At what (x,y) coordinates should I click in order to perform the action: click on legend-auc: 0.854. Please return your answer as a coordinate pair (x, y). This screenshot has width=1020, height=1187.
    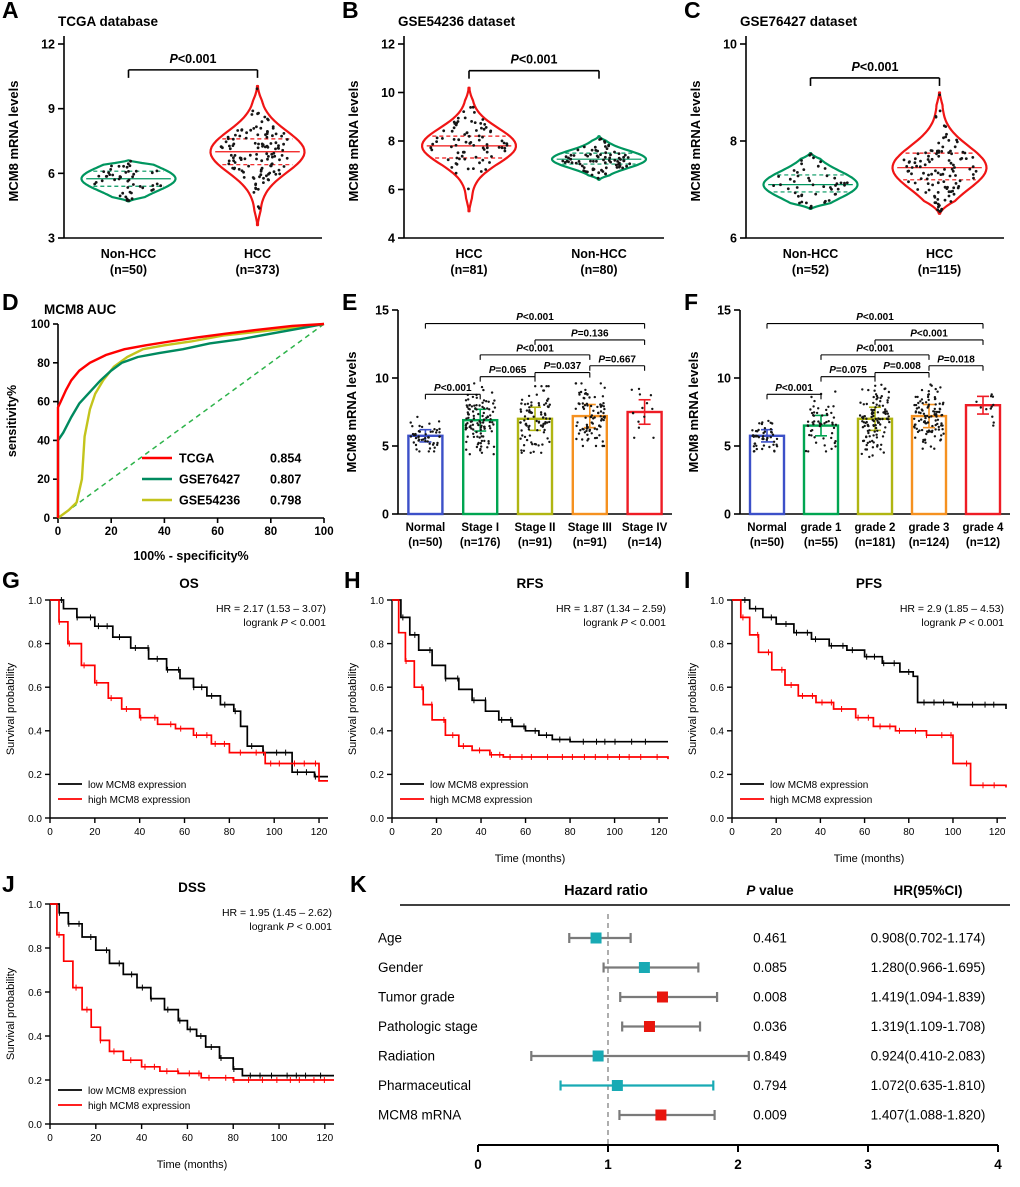
    Looking at the image, I should click on (285, 459).